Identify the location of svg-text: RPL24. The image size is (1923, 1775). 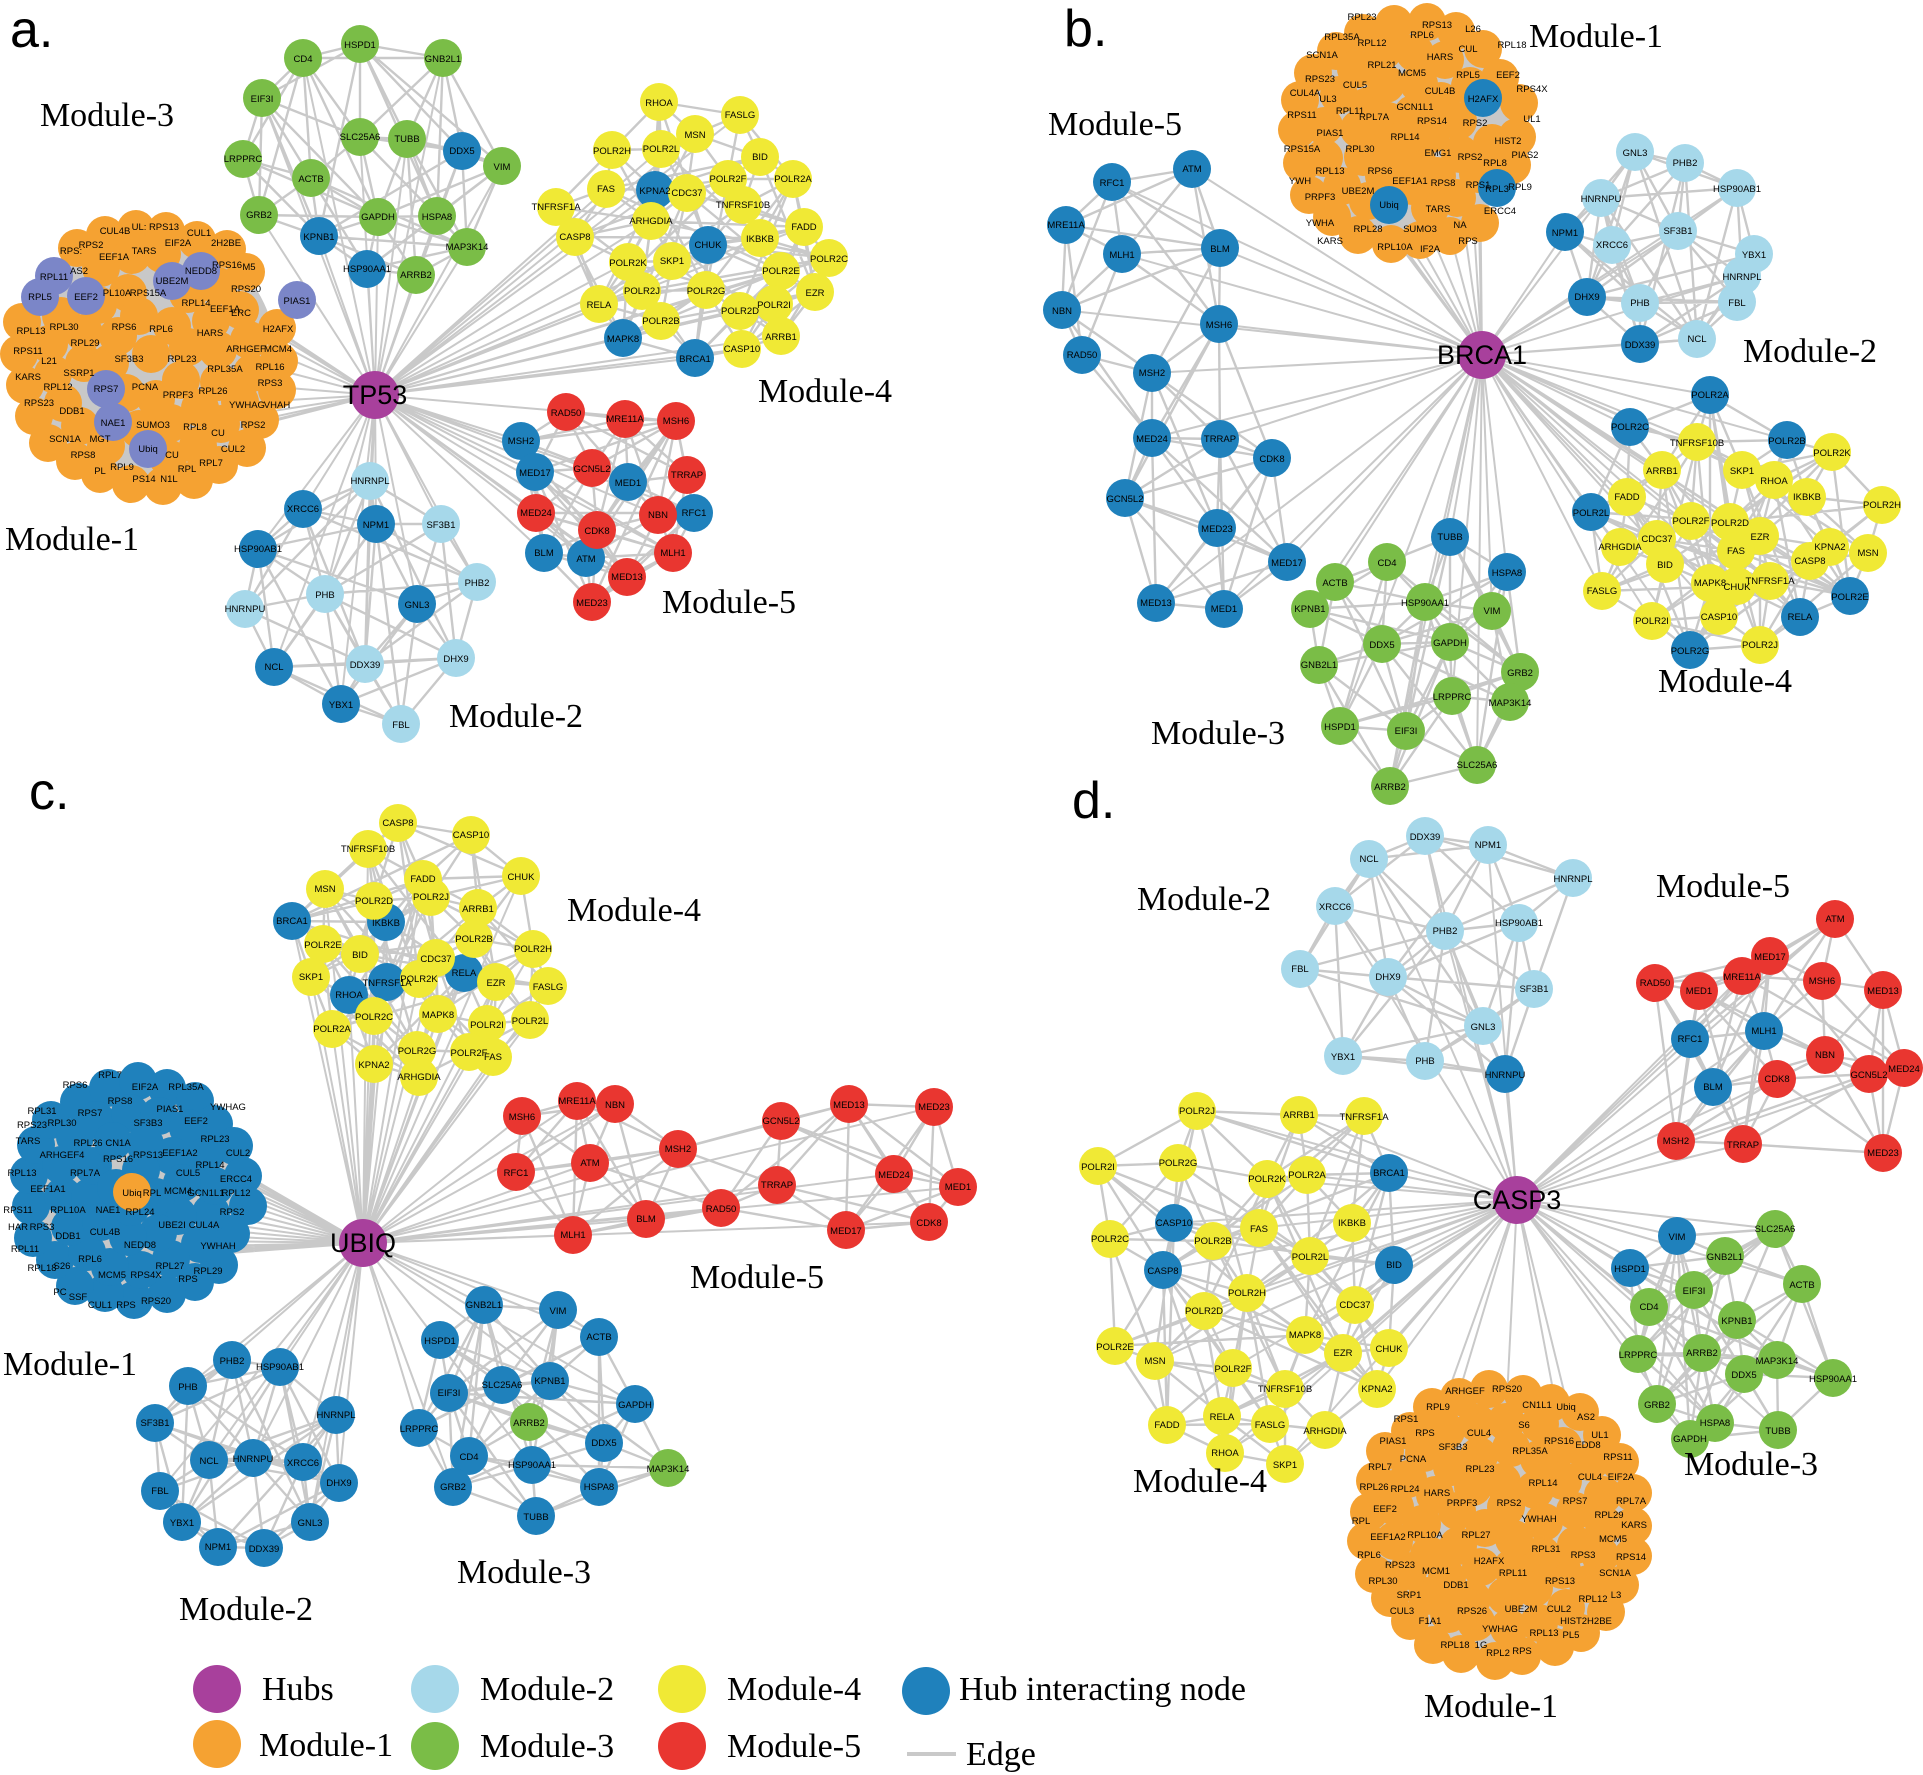
(139, 1212).